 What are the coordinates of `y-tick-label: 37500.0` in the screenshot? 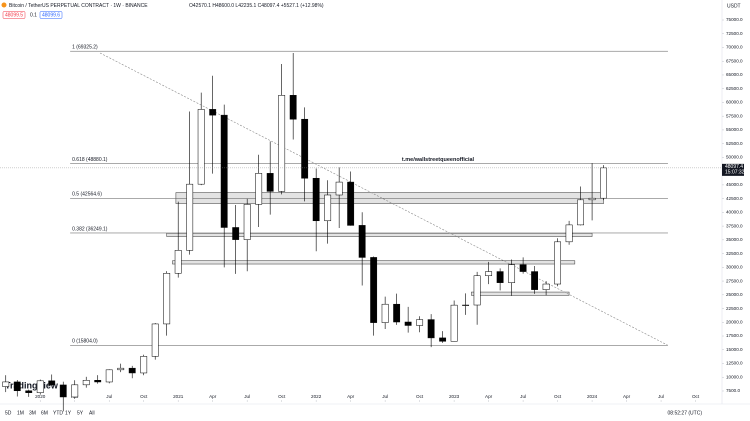 It's located at (734, 225).